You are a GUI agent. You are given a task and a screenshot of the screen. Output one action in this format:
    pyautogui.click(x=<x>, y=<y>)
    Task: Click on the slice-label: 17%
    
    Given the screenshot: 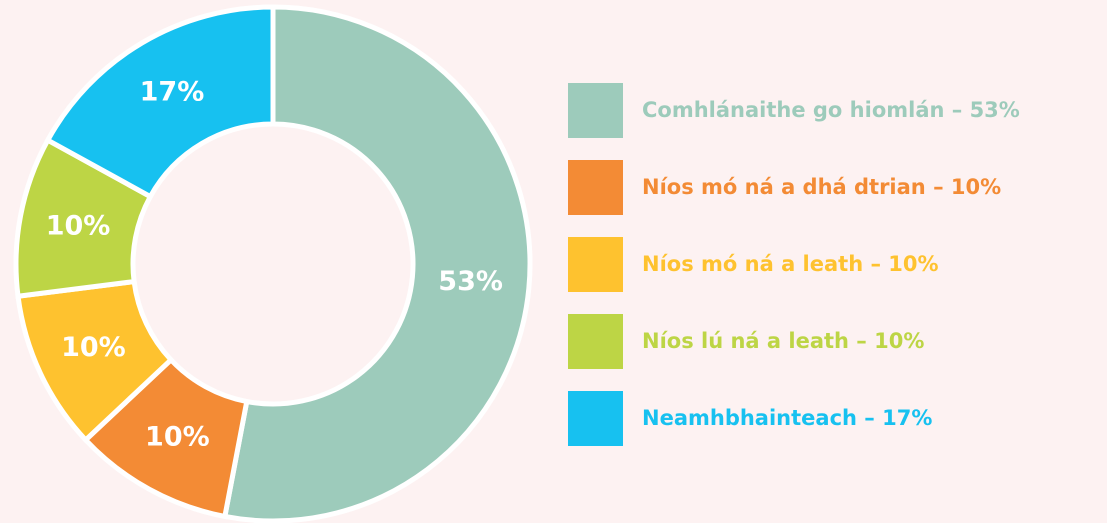 What is the action you would take?
    pyautogui.click(x=172, y=92)
    